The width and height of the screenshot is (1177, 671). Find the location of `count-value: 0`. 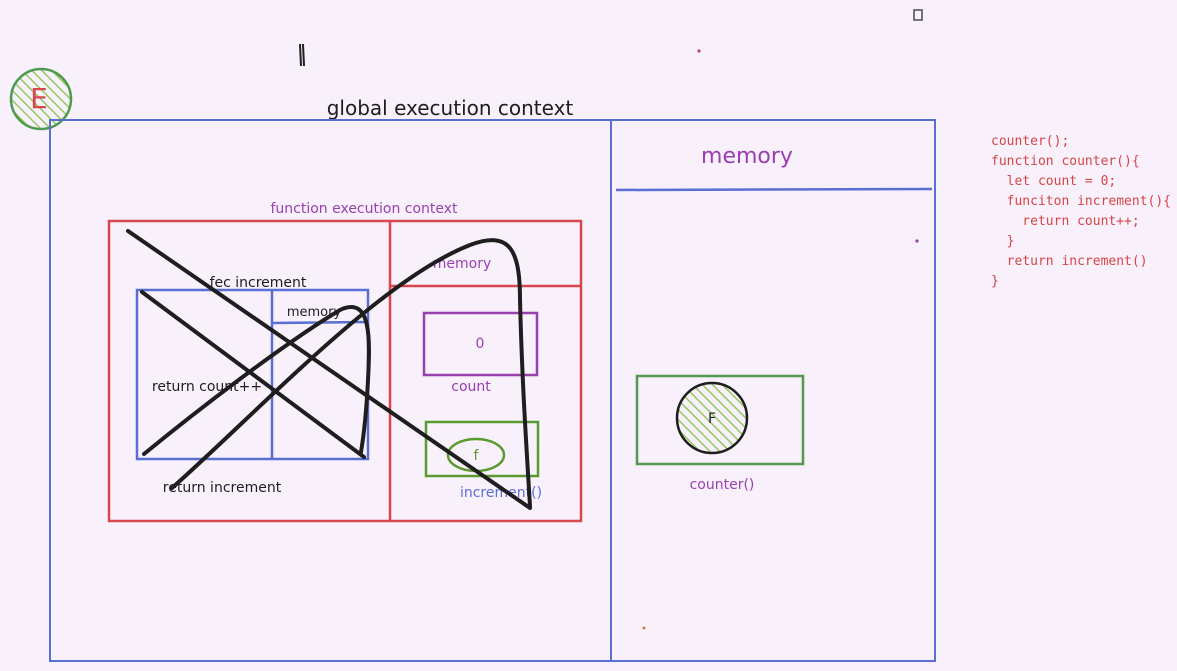

count-value: 0 is located at coordinates (480, 344).